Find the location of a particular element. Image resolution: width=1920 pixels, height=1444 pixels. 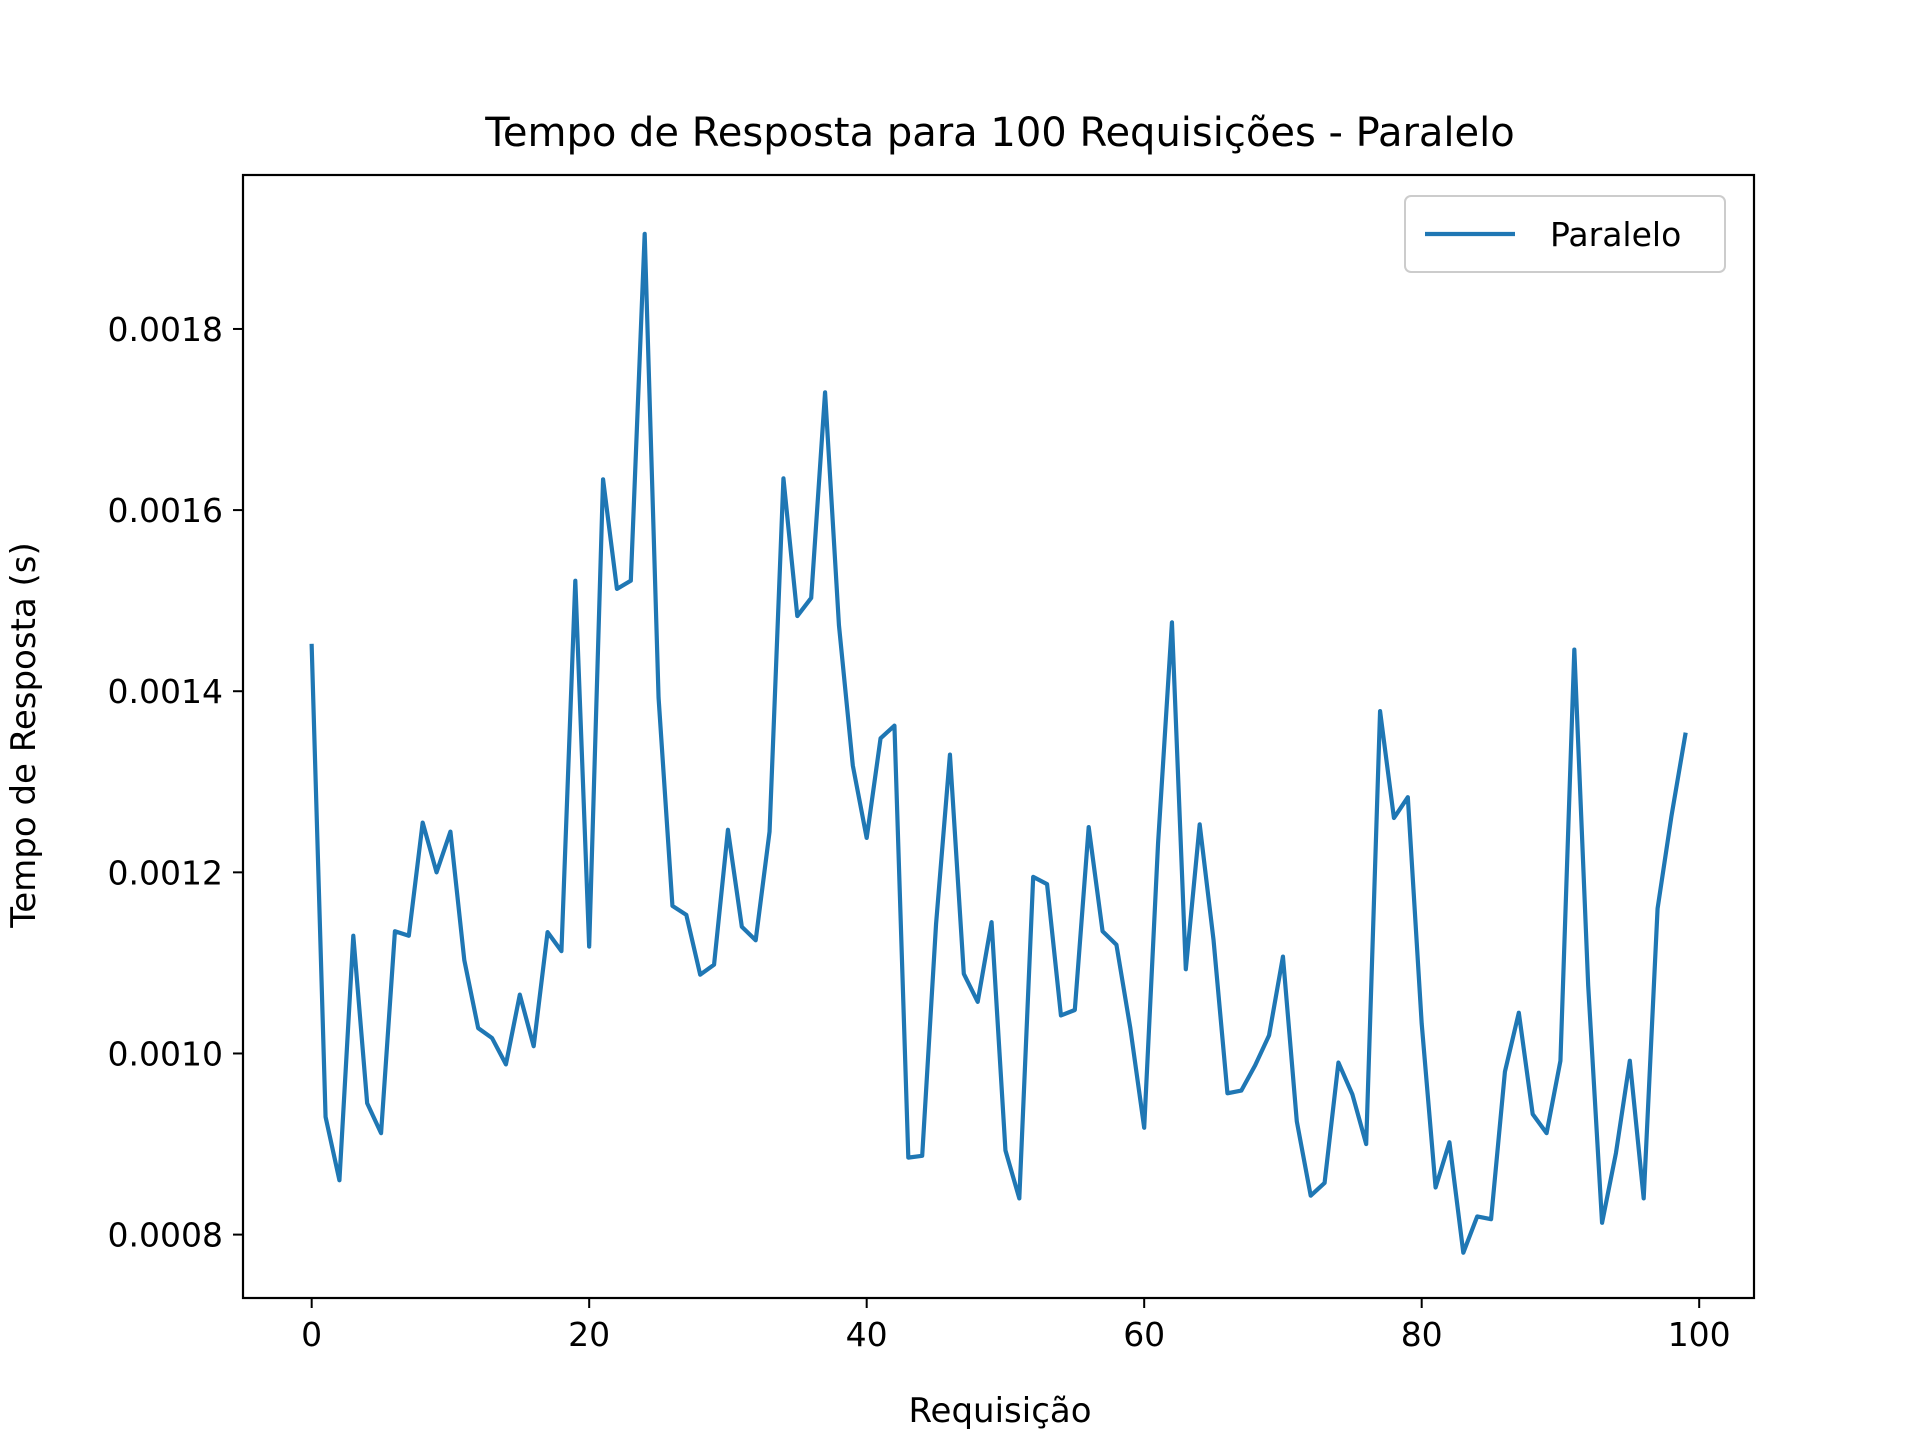

x-tick-label: 0 is located at coordinates (311, 1334).